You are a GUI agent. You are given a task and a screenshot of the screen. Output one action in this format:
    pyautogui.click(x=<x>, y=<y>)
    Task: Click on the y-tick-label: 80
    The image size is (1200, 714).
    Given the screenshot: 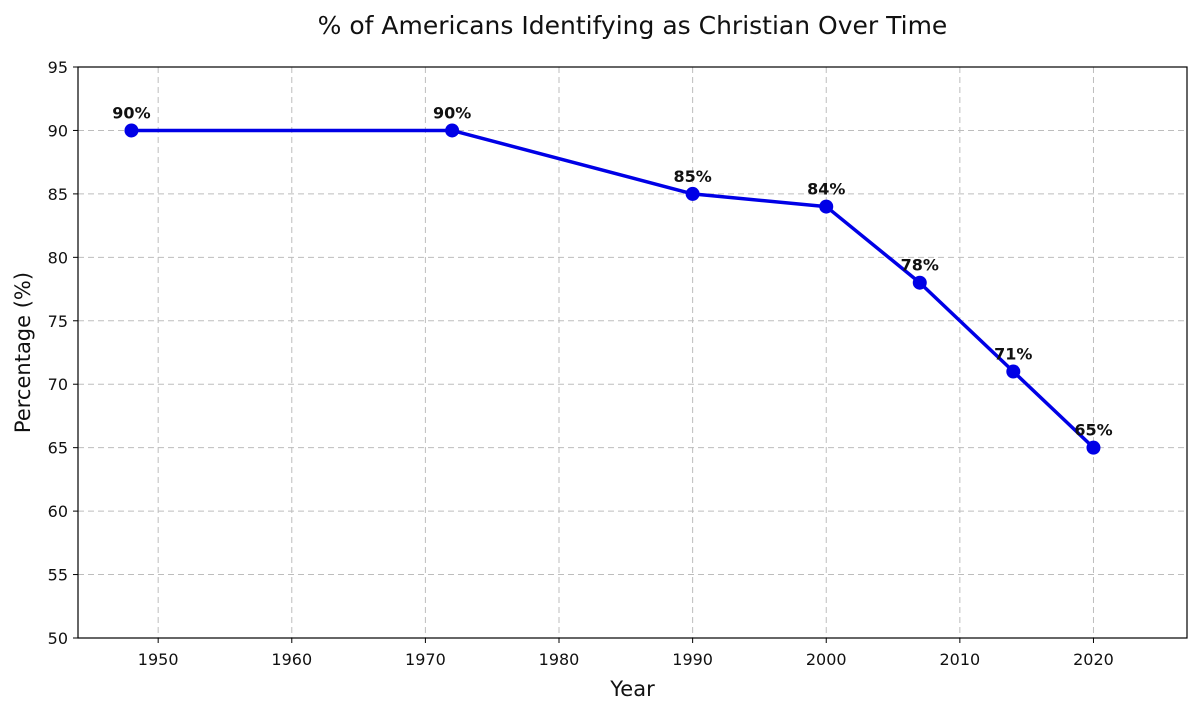 What is the action you would take?
    pyautogui.click(x=58, y=257)
    